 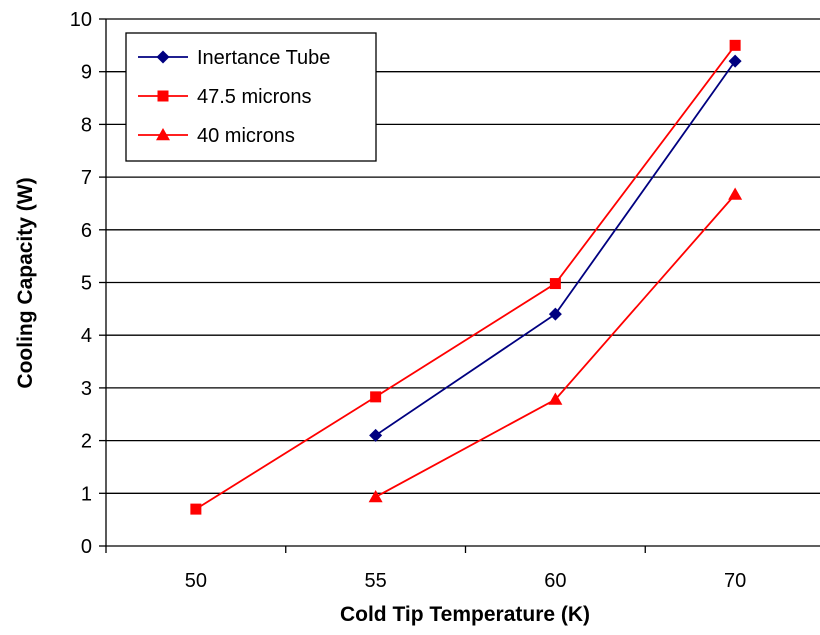 What do you see at coordinates (425, 569) in the screenshot?
I see `x-axis-ticks: 50 55 60 70` at bounding box center [425, 569].